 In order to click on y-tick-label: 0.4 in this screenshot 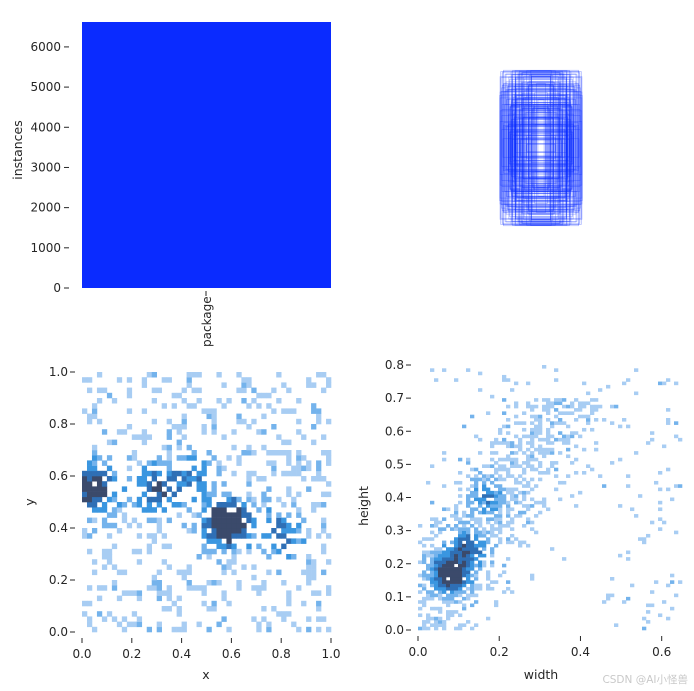, I will do `click(394, 498)`.